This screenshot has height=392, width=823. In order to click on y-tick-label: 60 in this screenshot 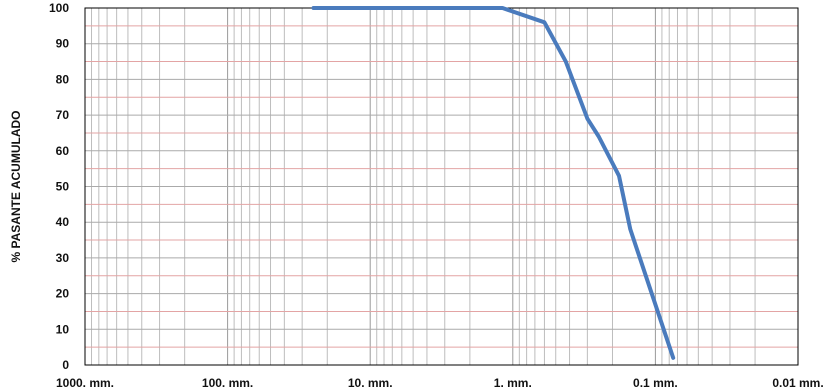, I will do `click(63, 151)`.